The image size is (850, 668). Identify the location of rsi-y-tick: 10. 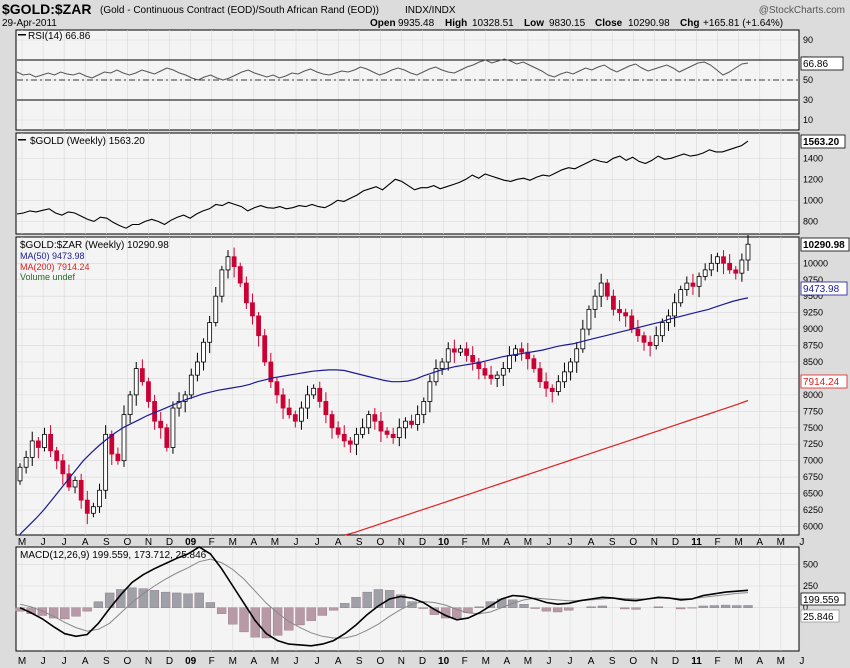
(808, 120).